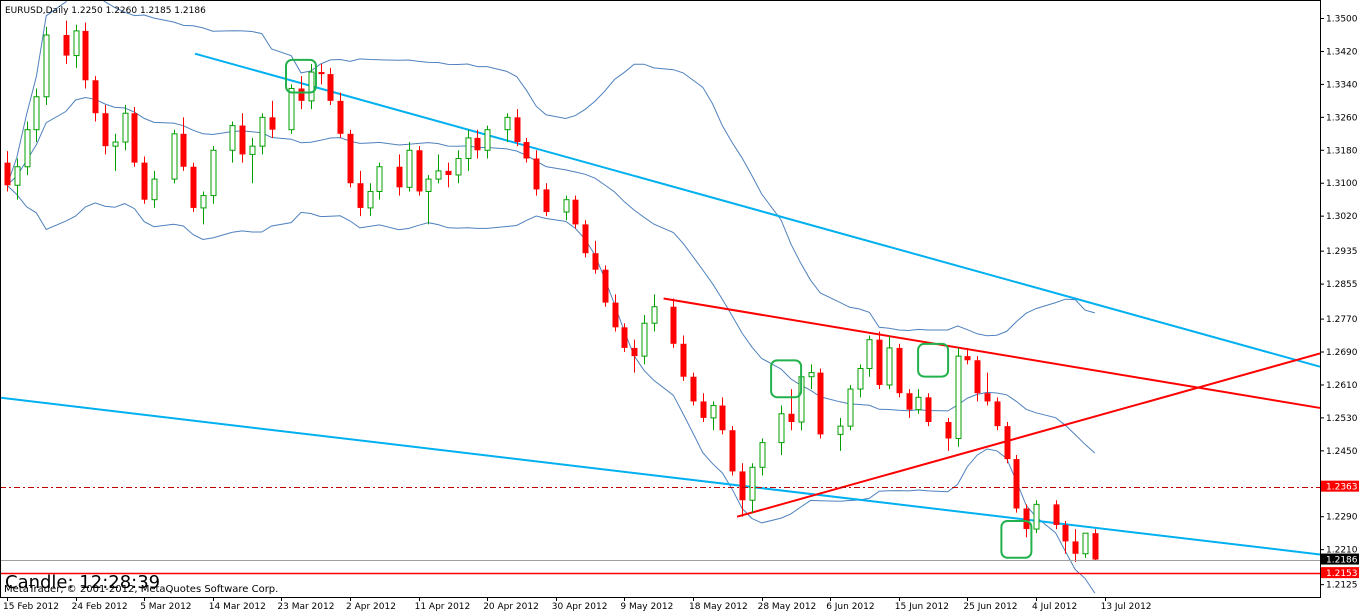 This screenshot has height=613, width=1360. Describe the element at coordinates (660, 531) in the screenshot. I see `price-level-lines` at that location.